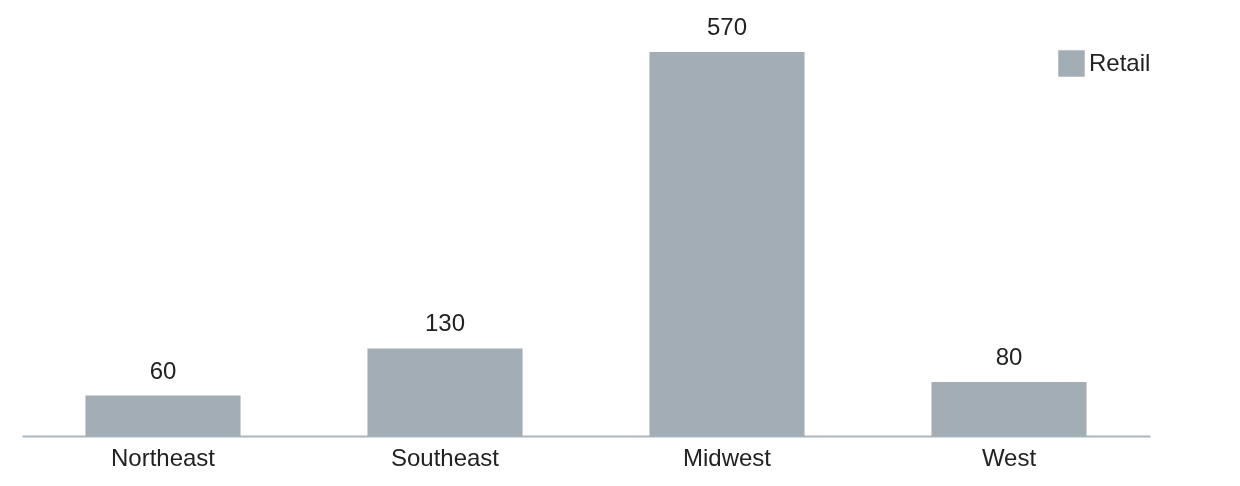 This screenshot has width=1240, height=486. What do you see at coordinates (163, 457) in the screenshot?
I see `x-tick-label: Northeast` at bounding box center [163, 457].